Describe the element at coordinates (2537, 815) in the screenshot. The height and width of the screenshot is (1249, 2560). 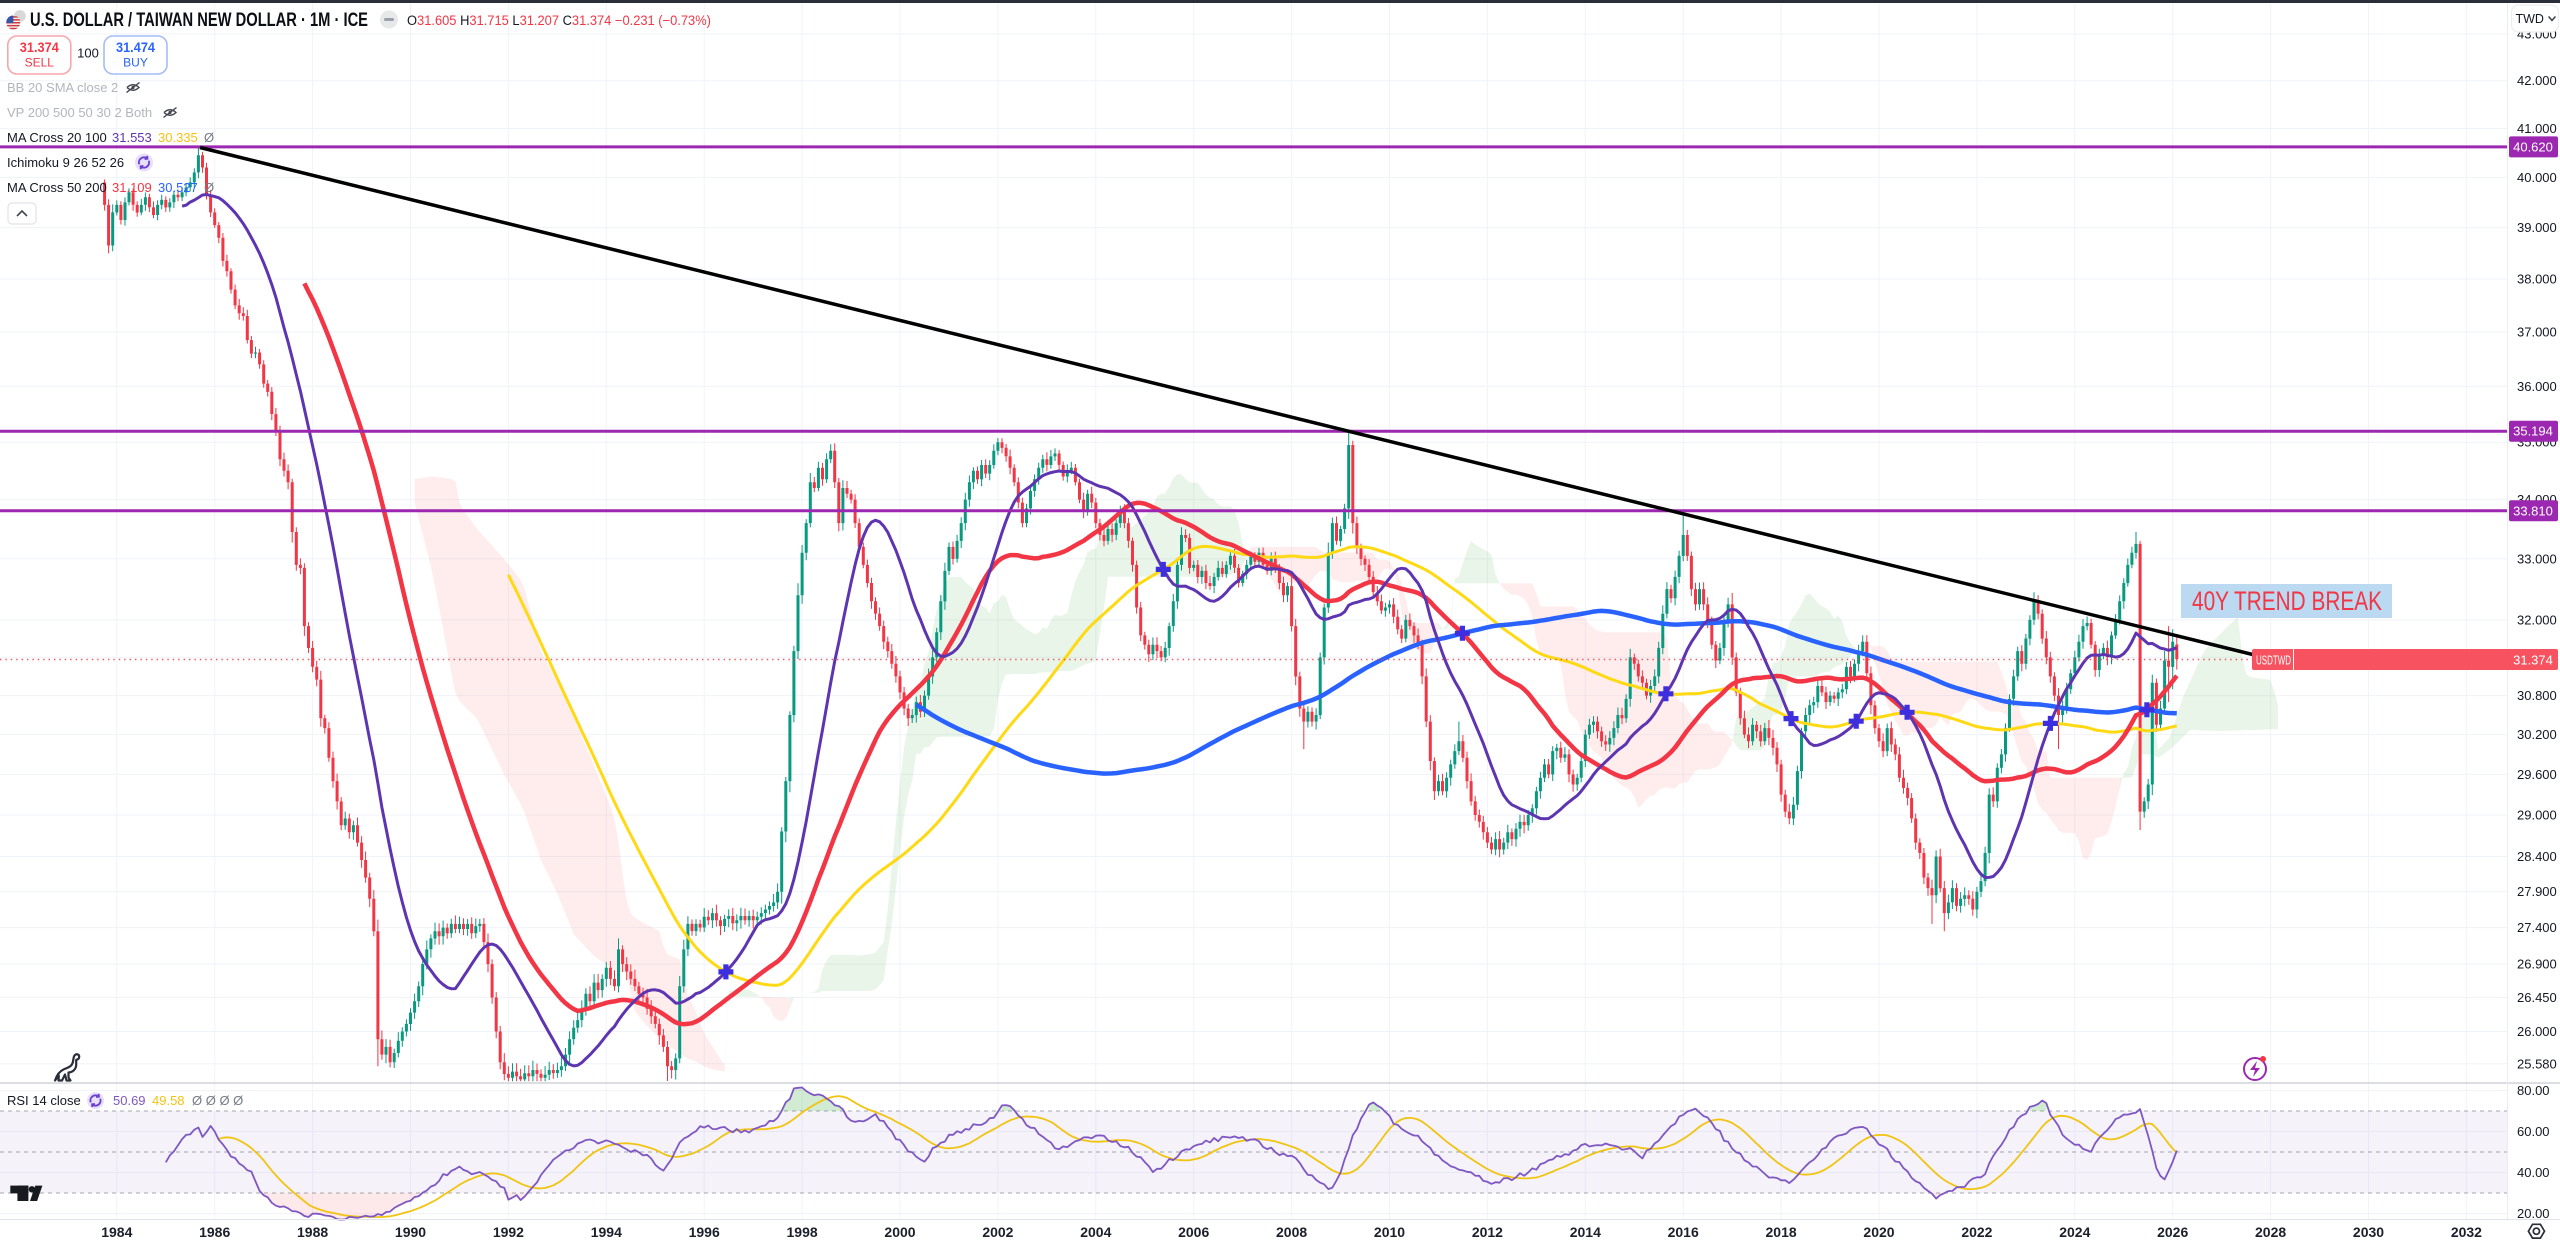
I see `svg-text: 29.000` at that location.